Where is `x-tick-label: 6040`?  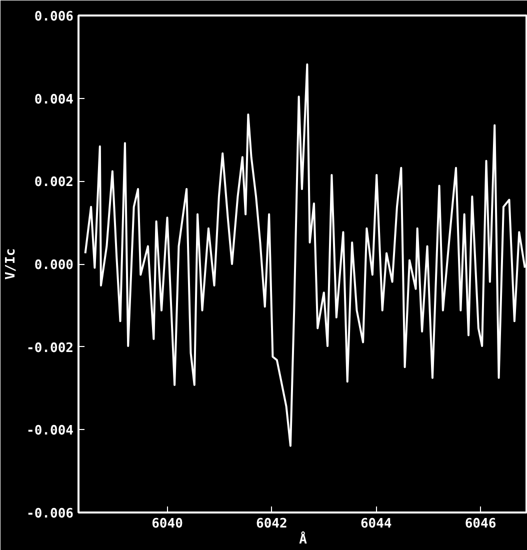
x-tick-label: 6040 is located at coordinates (168, 524).